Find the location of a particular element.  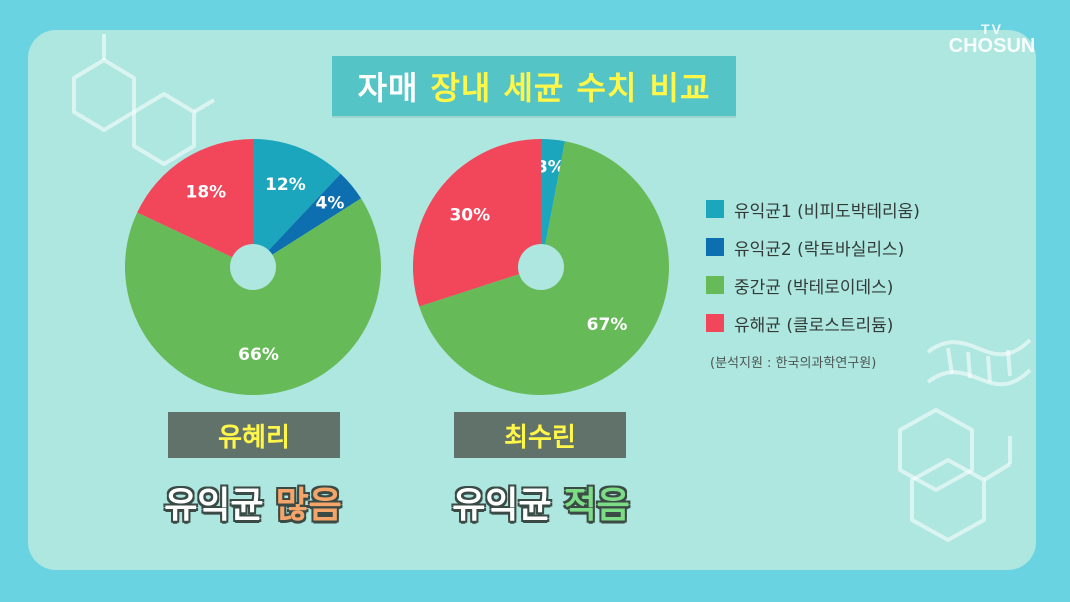

legend-label: 유해균 (클로스트리듐) is located at coordinates (814, 325).